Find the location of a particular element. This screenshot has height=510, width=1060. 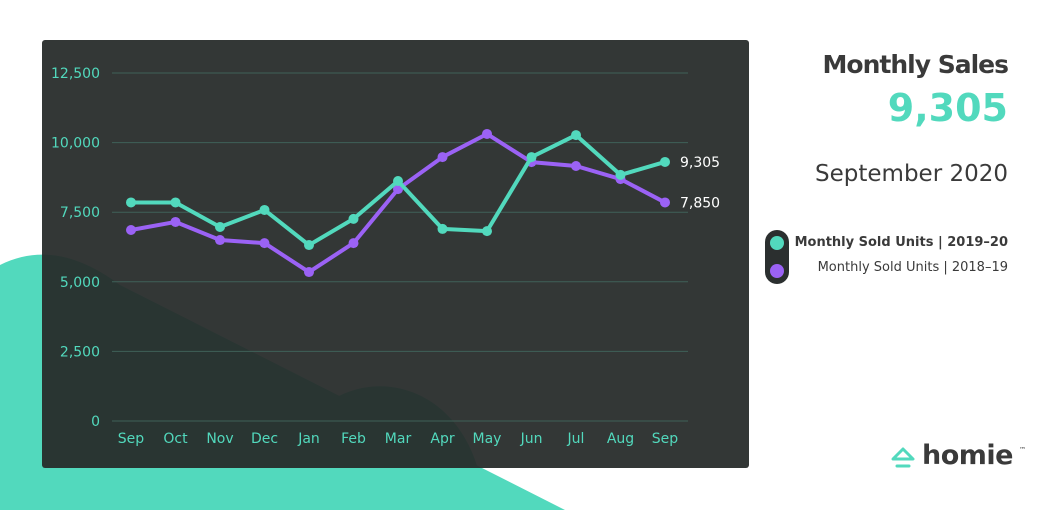

x-tick-label: Oct is located at coordinates (175, 439).